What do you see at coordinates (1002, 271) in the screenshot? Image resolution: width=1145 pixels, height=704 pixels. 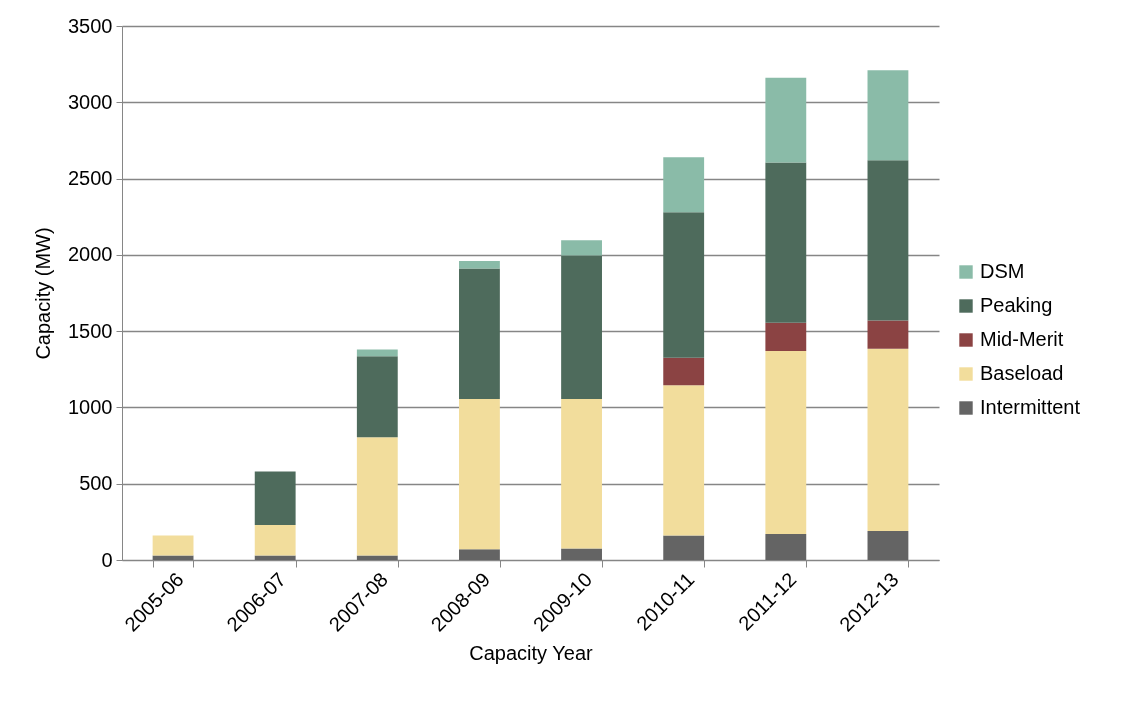 I see `legend-label: DSM` at bounding box center [1002, 271].